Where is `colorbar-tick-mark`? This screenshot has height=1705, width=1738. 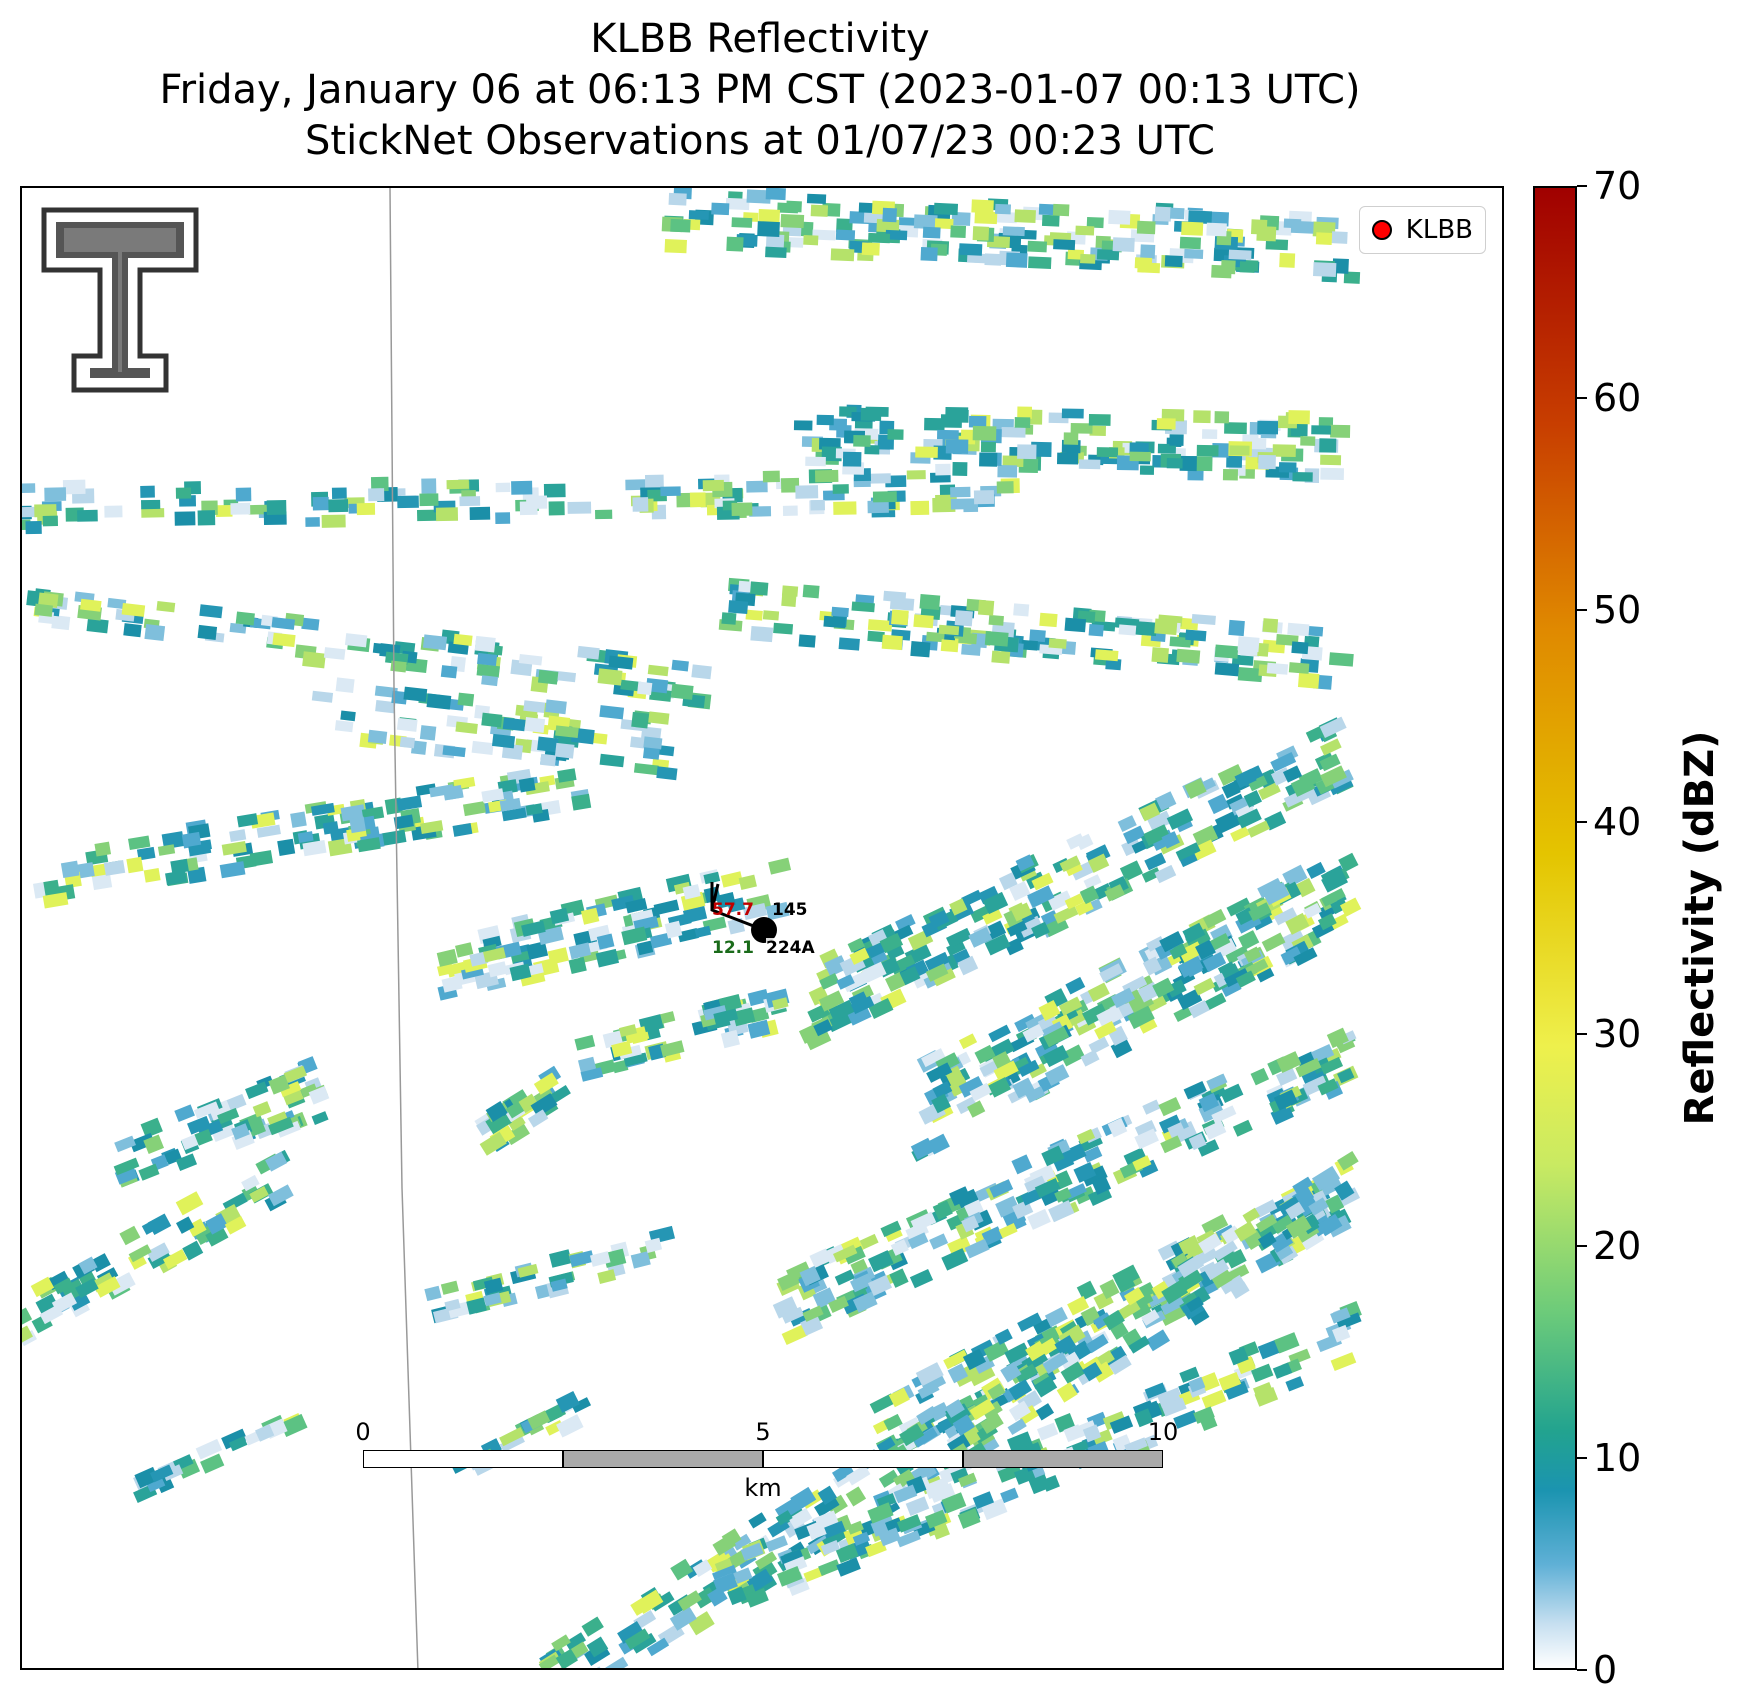
colorbar-tick-mark is located at coordinates (1582, 1246).